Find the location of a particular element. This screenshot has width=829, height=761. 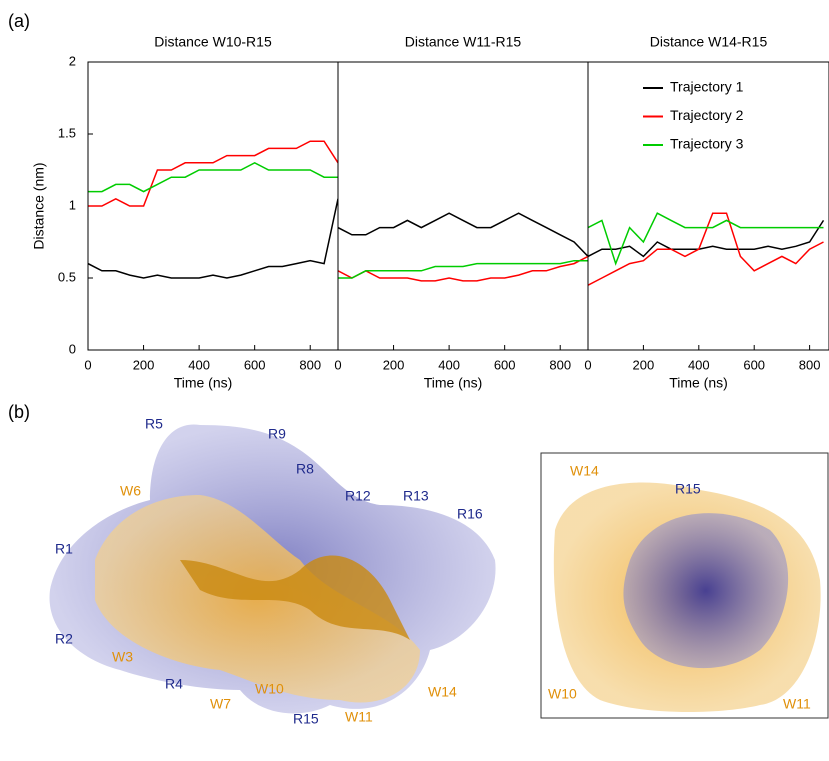

residue-label: W6 is located at coordinates (130, 491).